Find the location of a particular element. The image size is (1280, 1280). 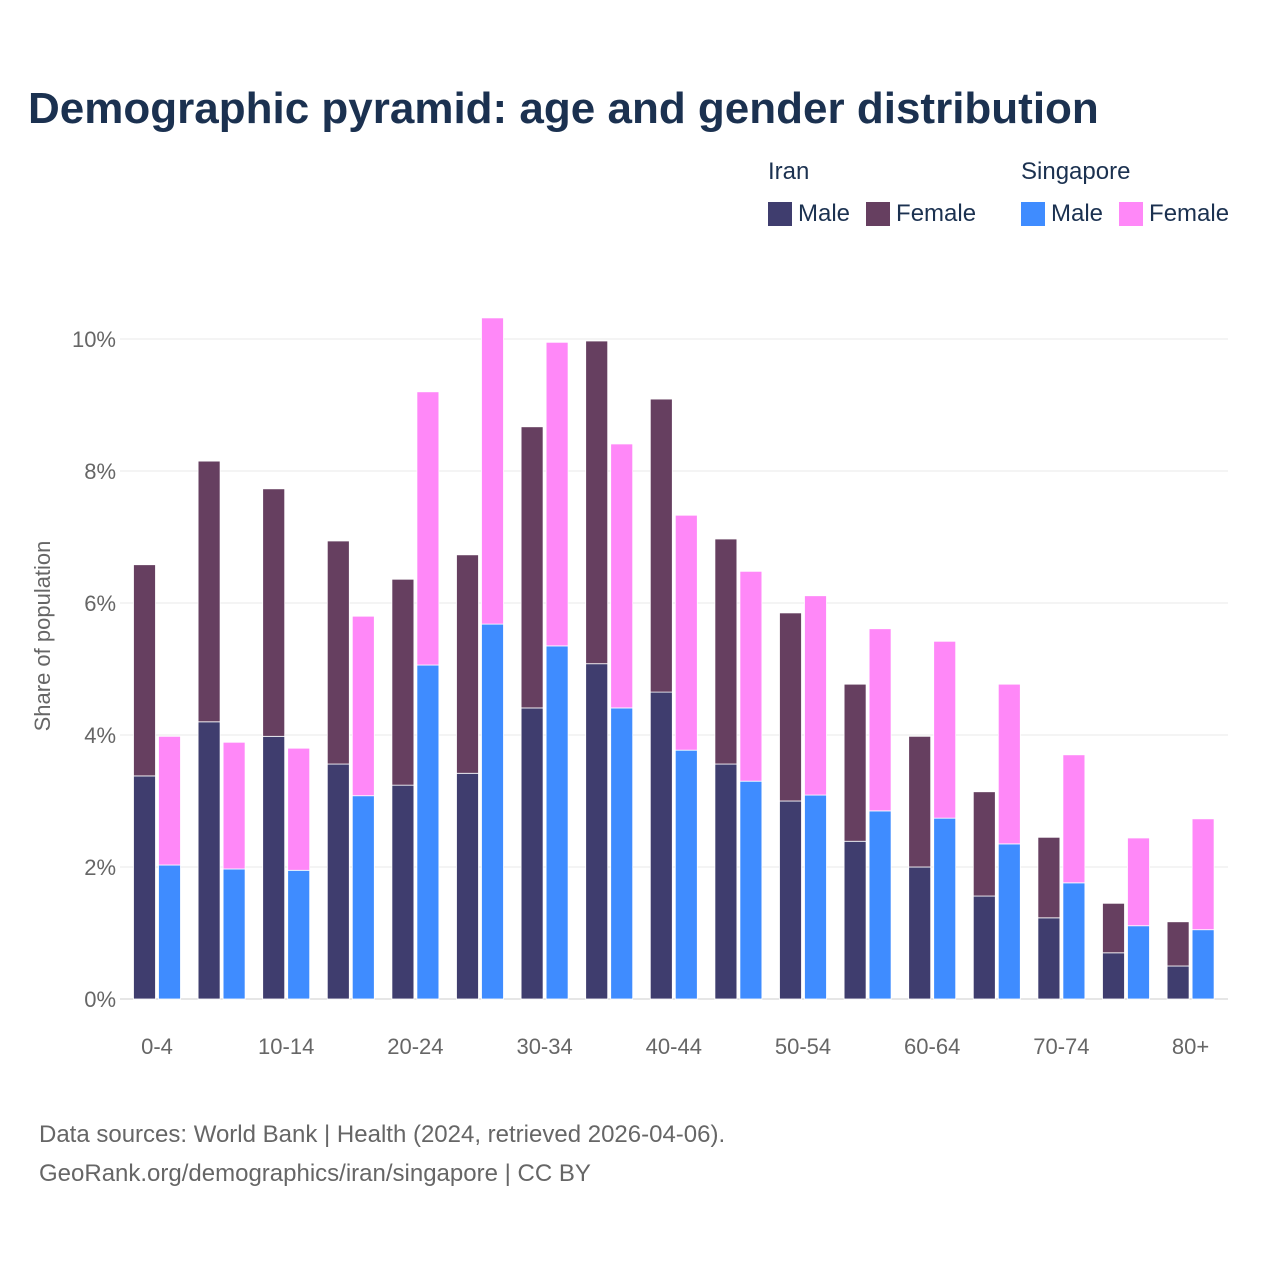

legend-iran: Iran Male Female is located at coordinates (872, 193).